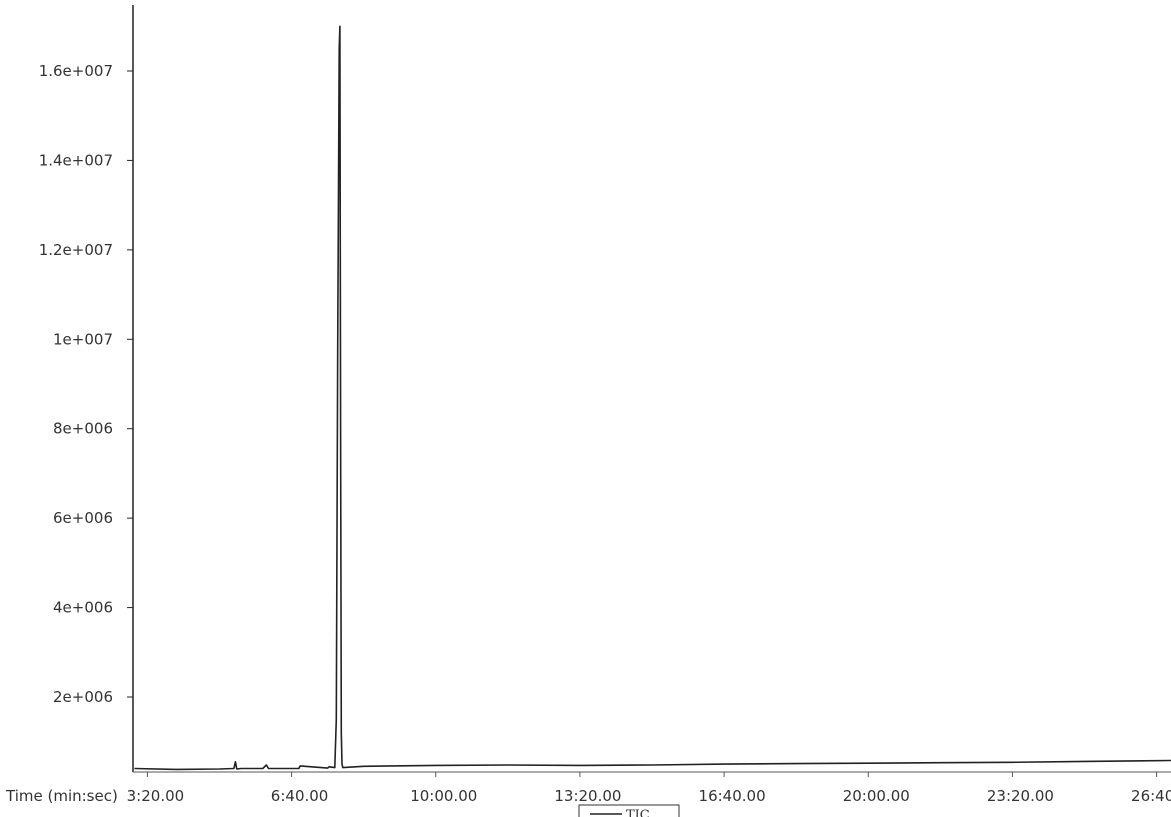 This screenshot has width=1171, height=817. Describe the element at coordinates (83, 518) in the screenshot. I see `y-tick-label: 6e+006` at that location.